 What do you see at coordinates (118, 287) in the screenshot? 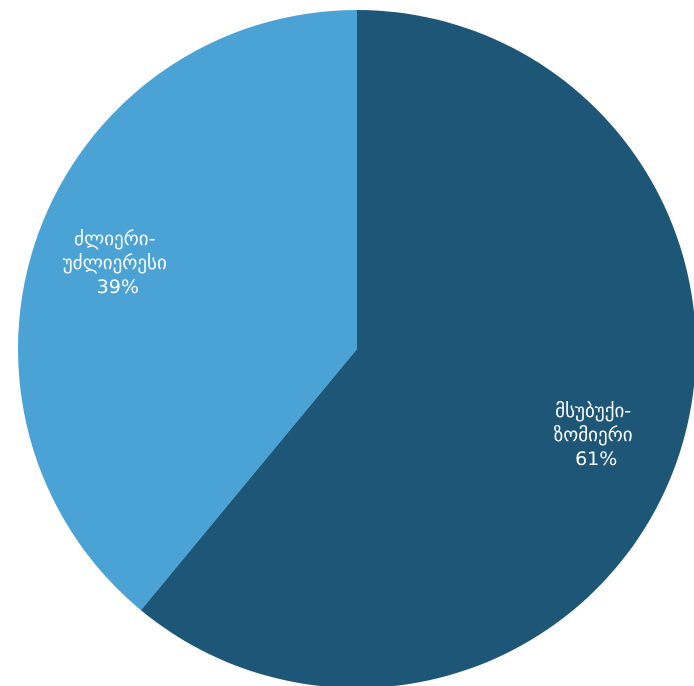
I see `slice-label-severe-value: 39%` at bounding box center [118, 287].